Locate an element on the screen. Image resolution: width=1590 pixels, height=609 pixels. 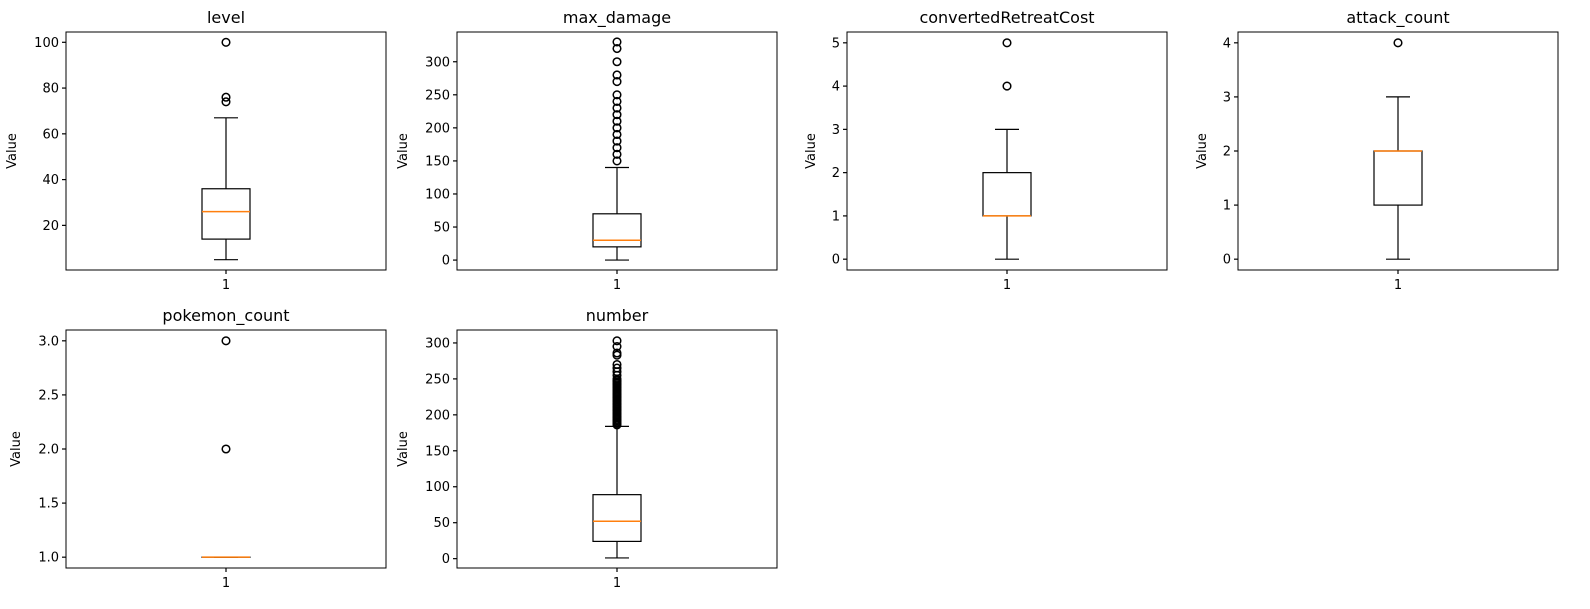
panel-title: number is located at coordinates (617, 315).